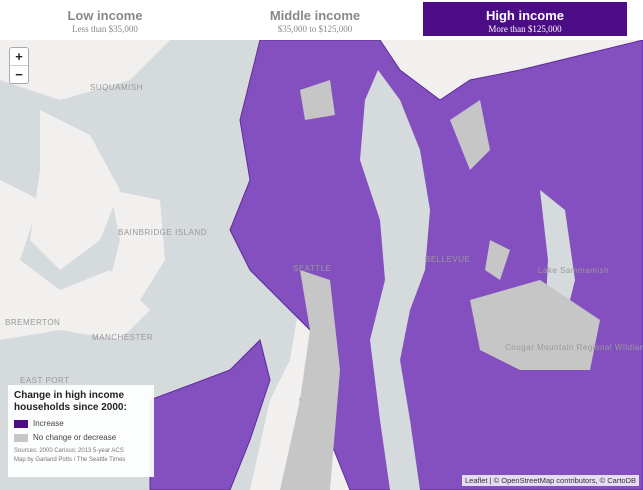 Image resolution: width=643 pixels, height=490 pixels. I want to click on zoom-in: +, so click(19, 56).